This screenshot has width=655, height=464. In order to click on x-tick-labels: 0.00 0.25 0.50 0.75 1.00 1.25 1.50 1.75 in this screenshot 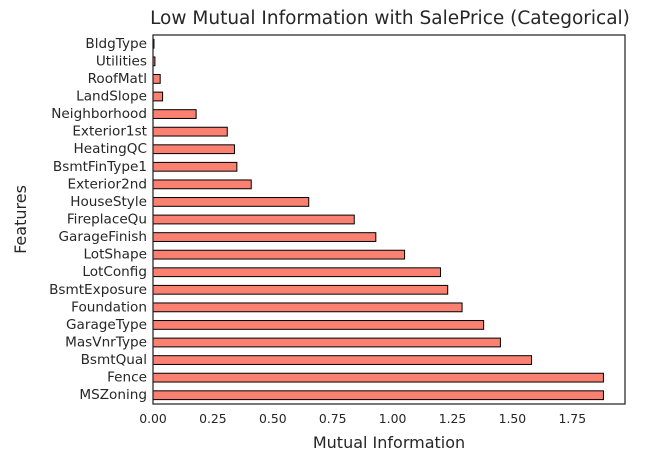, I will do `click(362, 418)`.